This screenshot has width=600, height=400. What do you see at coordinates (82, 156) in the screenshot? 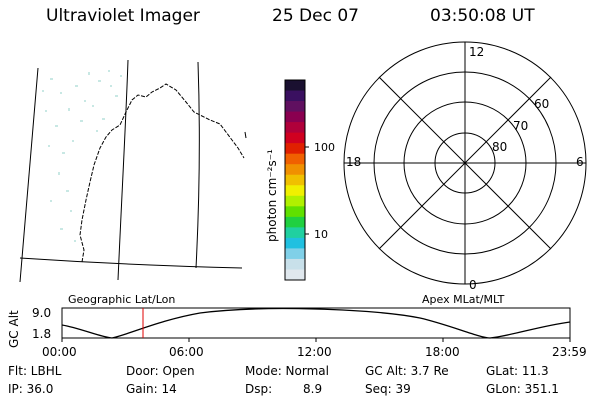
I see `uv-emission-speckle` at bounding box center [82, 156].